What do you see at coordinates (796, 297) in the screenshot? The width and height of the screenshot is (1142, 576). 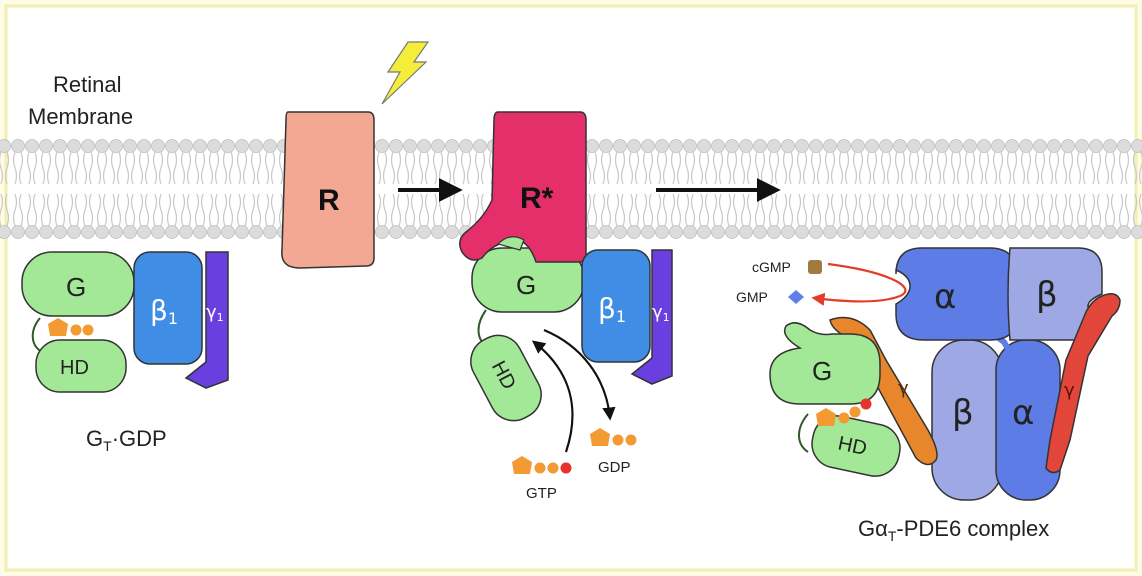 I see `gmp-icon` at bounding box center [796, 297].